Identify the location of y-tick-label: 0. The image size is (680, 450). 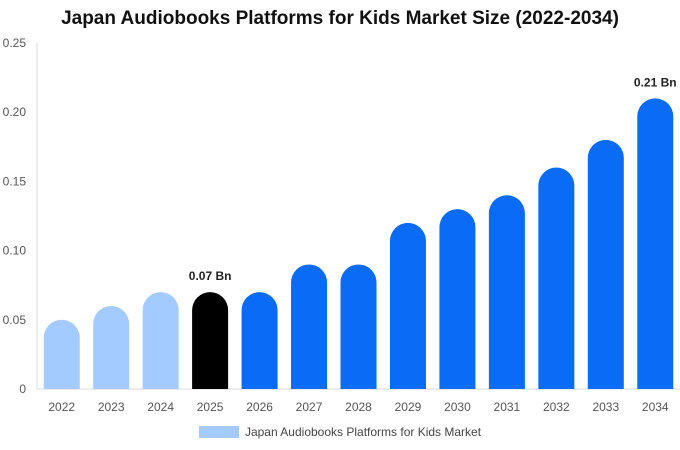
(22, 389).